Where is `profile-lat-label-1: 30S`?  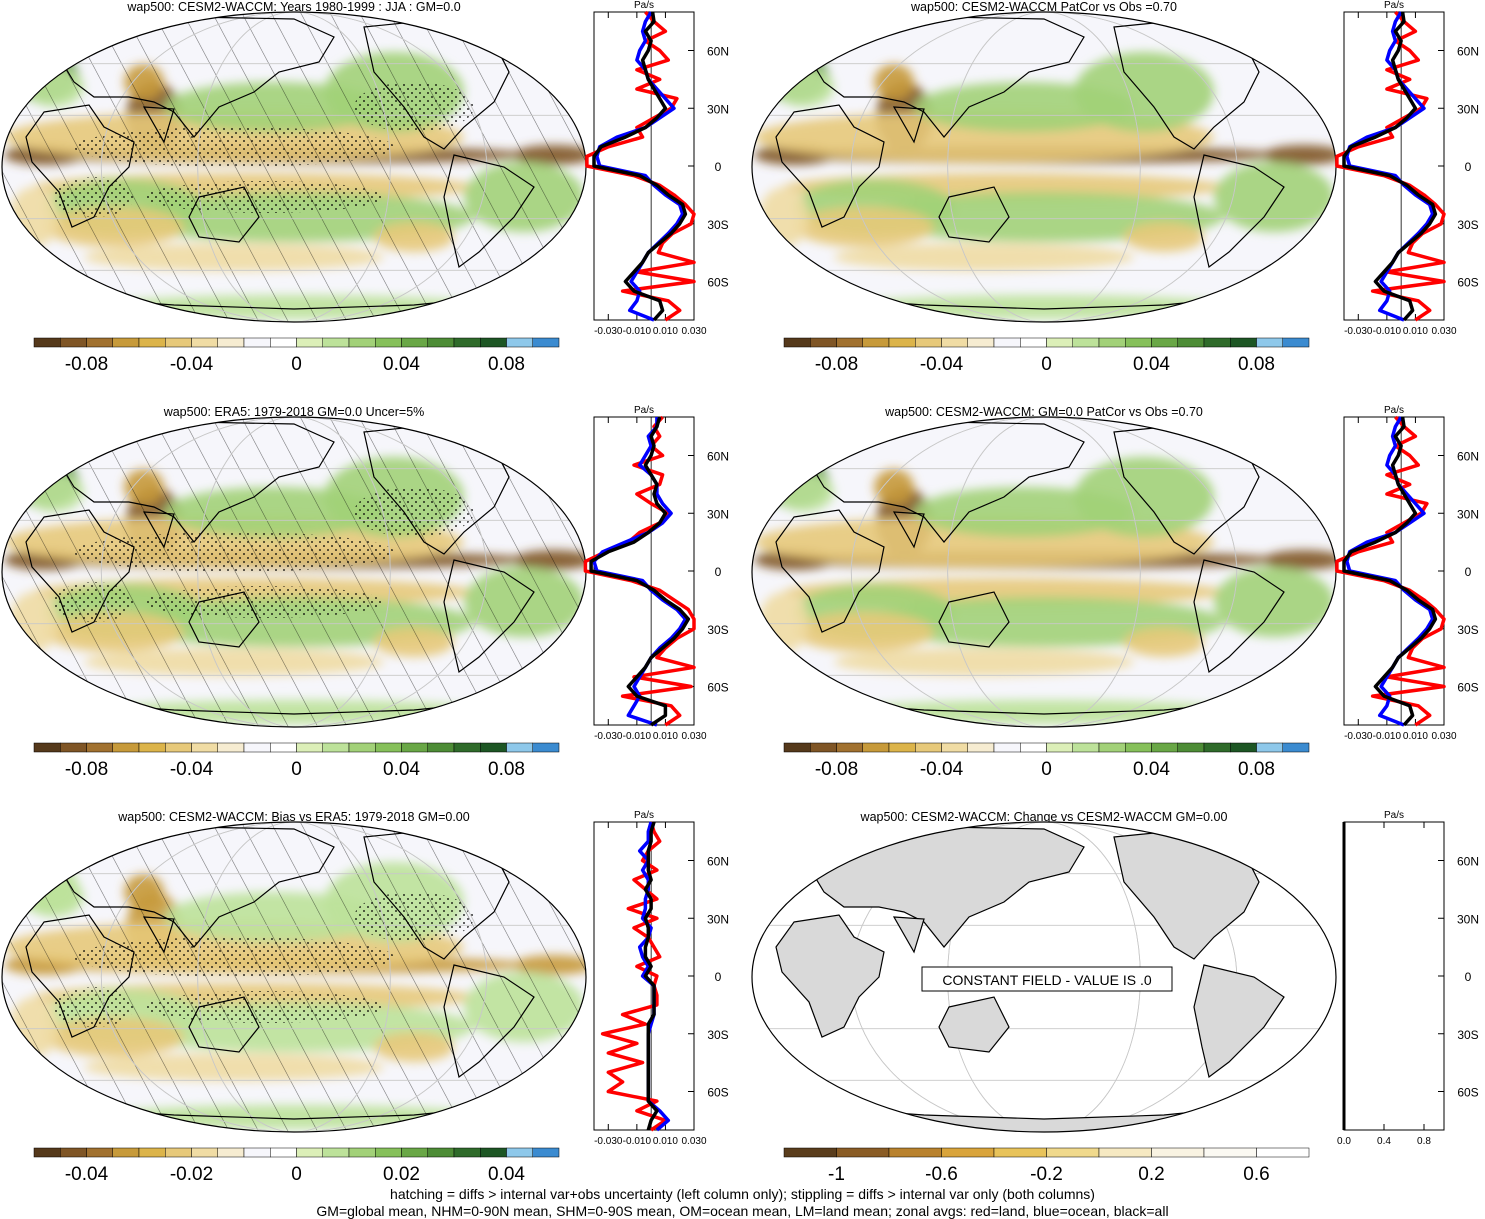 profile-lat-label-1: 30S is located at coordinates (1467, 225).